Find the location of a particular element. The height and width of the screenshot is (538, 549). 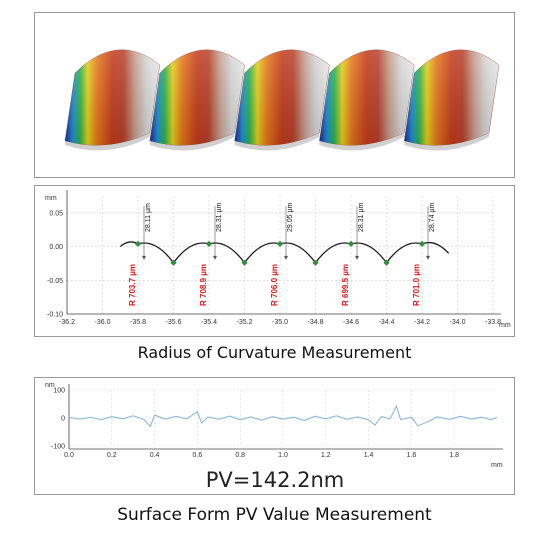

curvature-x-tick-label: -34.8 is located at coordinates (316, 322).